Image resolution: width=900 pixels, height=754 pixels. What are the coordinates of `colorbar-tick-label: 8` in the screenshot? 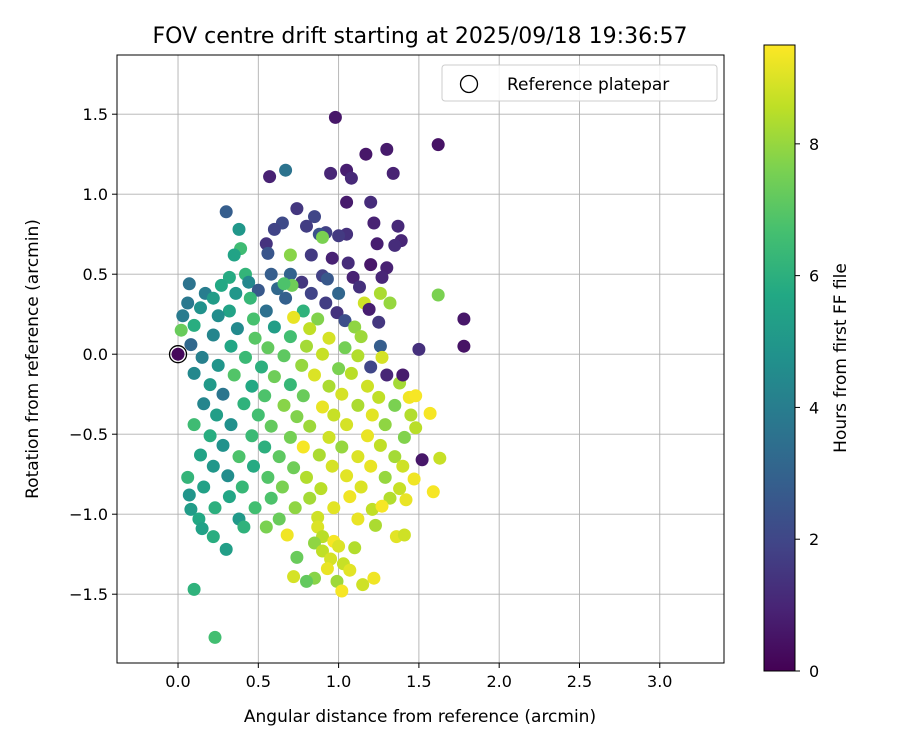 It's located at (814, 144).